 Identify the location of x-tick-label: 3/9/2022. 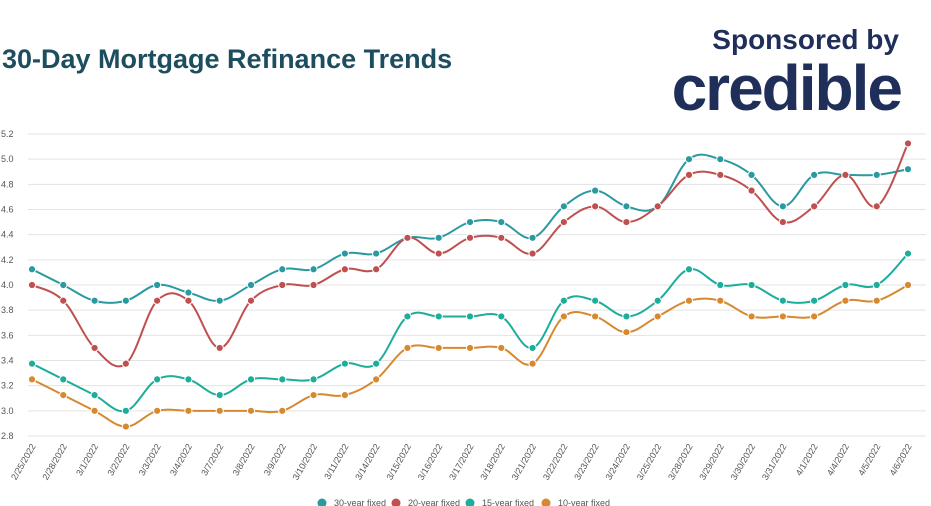
(275, 459).